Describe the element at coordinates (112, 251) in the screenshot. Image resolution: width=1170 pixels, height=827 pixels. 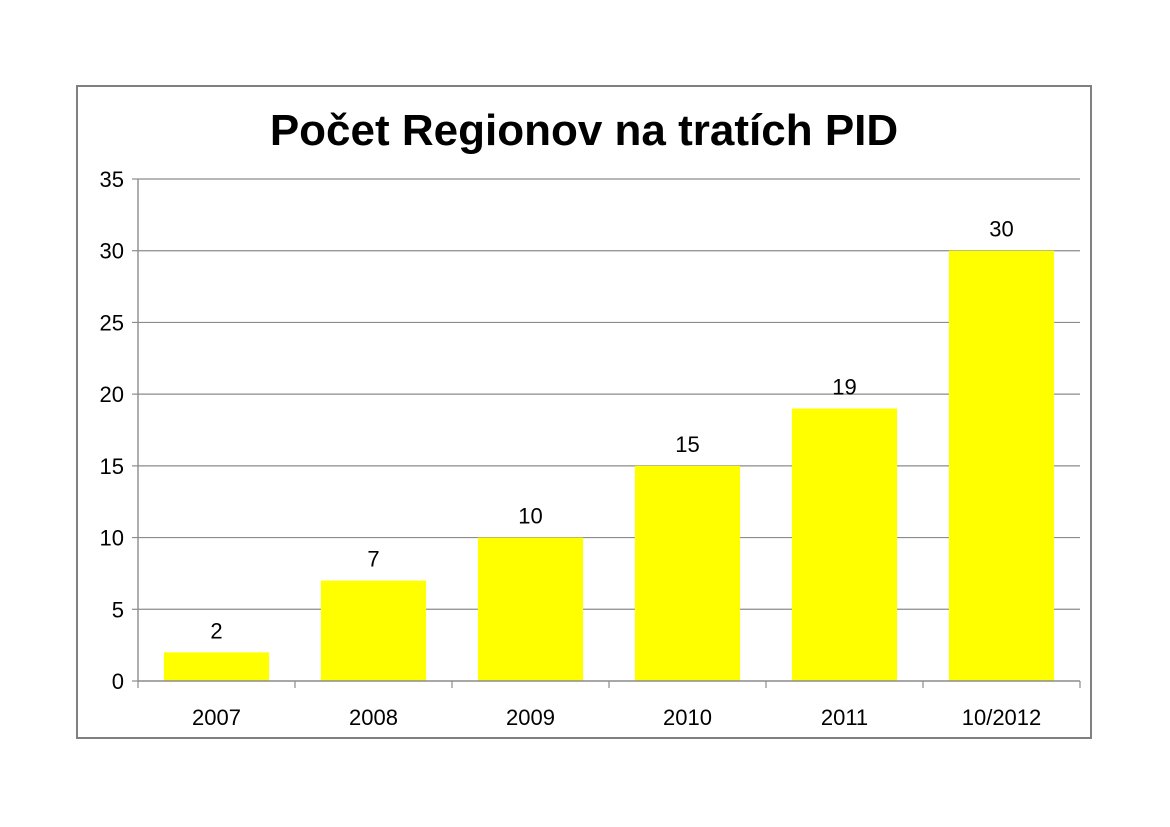
I see `y-tick-label: 30` at that location.